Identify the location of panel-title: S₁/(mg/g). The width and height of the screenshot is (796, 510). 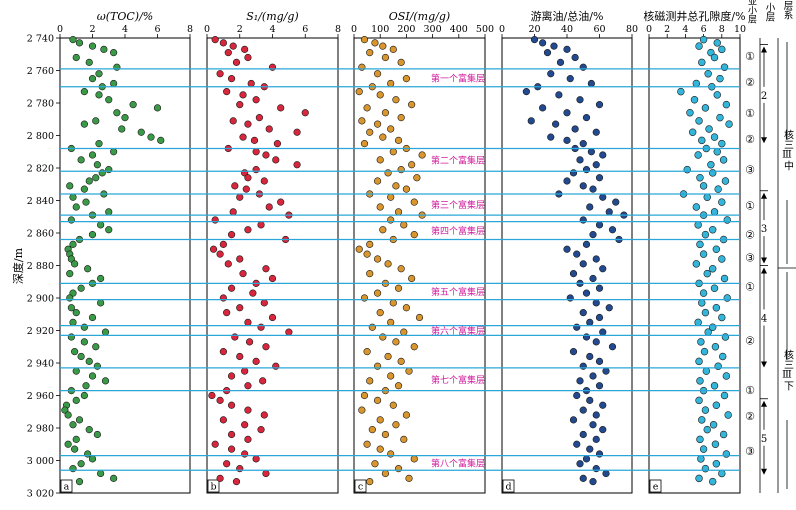
(272, 16).